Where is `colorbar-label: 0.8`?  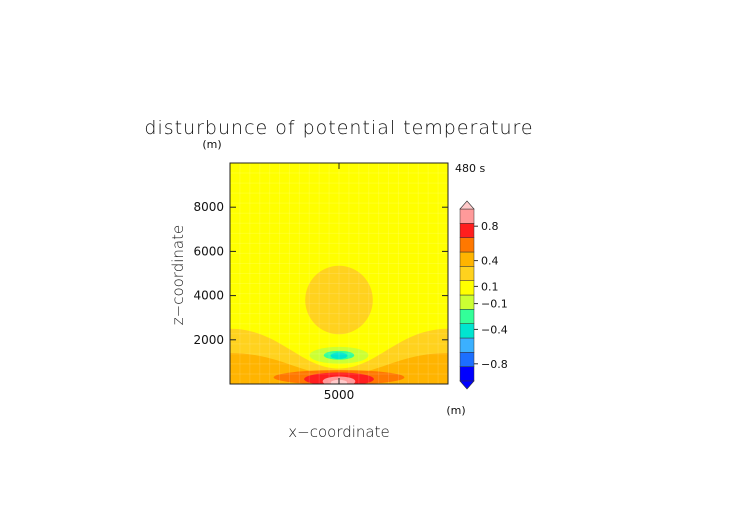 colorbar-label: 0.8 is located at coordinates (490, 226).